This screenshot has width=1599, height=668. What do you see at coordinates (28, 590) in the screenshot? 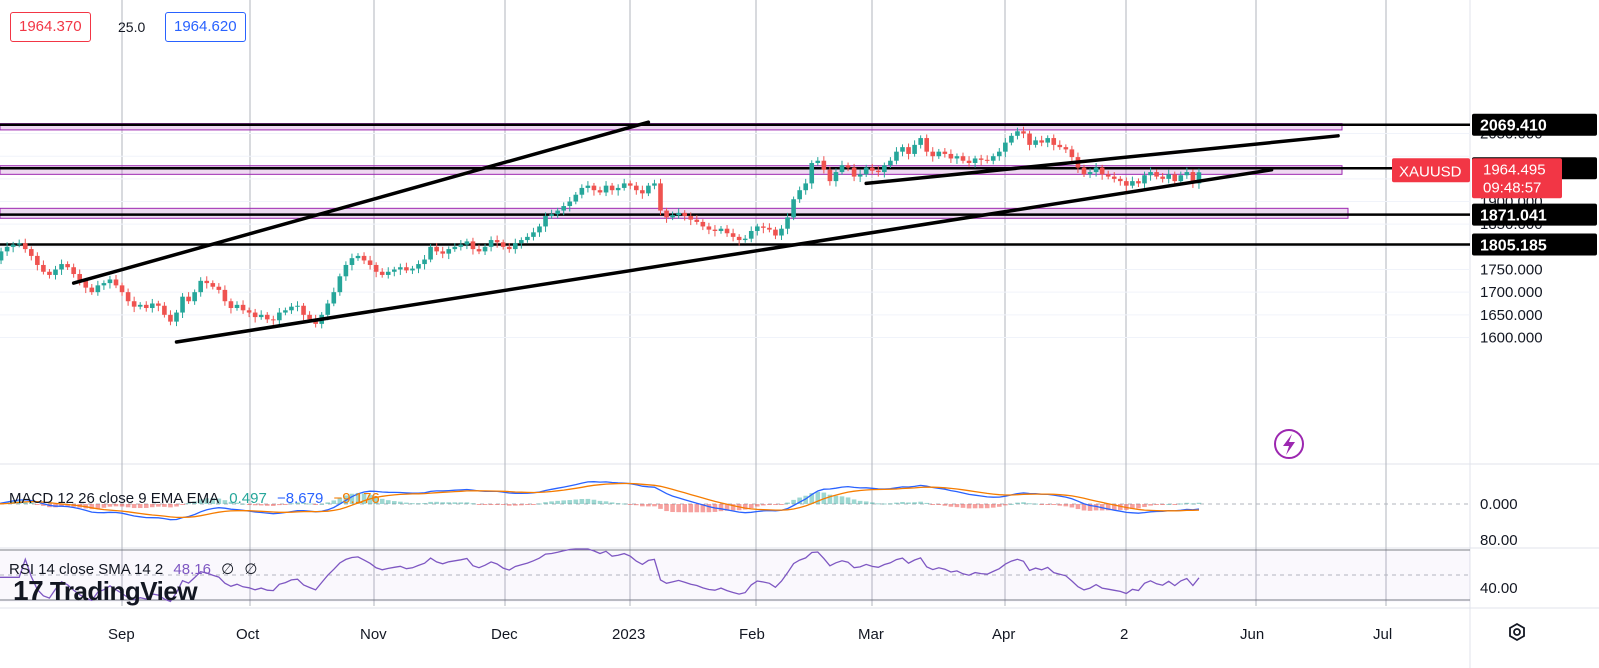
I see `tradingview-logo-mark: 17` at bounding box center [28, 590].